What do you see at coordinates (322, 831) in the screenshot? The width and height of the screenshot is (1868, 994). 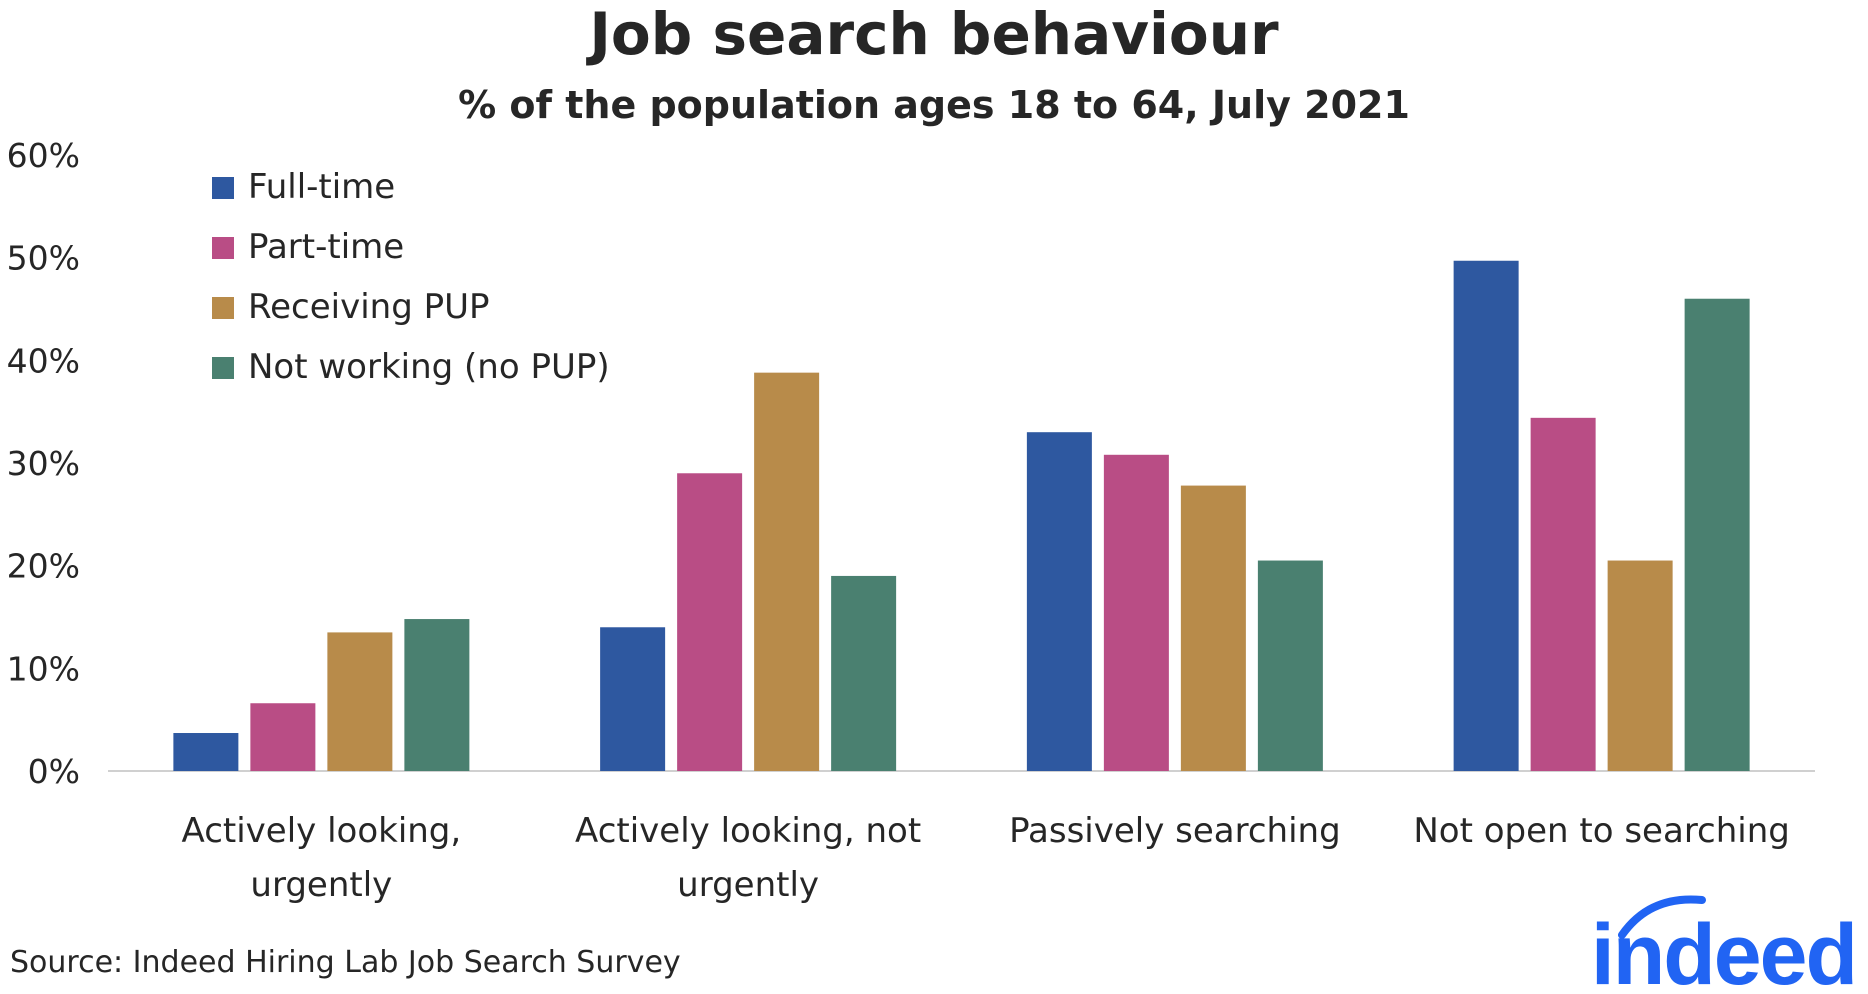 I see `category-label: Actively looking,` at bounding box center [322, 831].